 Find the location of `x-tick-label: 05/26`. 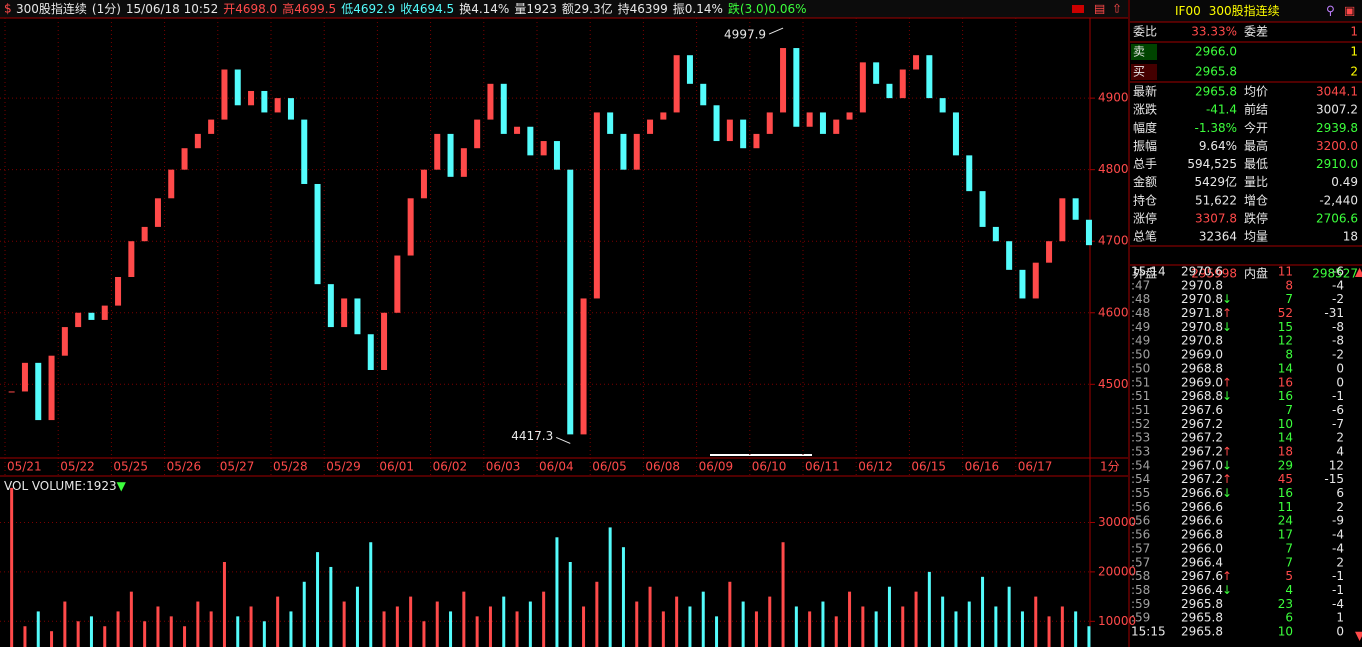

x-tick-label: 05/26 is located at coordinates (184, 467).